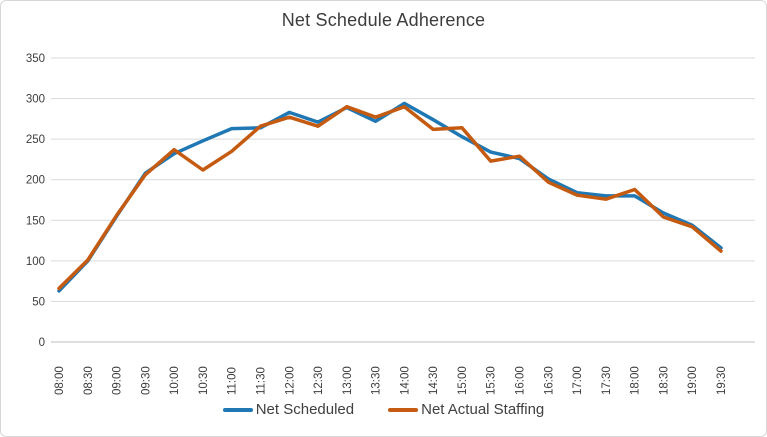  What do you see at coordinates (146, 380) in the screenshot?
I see `x-axis-tick-label: 09:30` at bounding box center [146, 380].